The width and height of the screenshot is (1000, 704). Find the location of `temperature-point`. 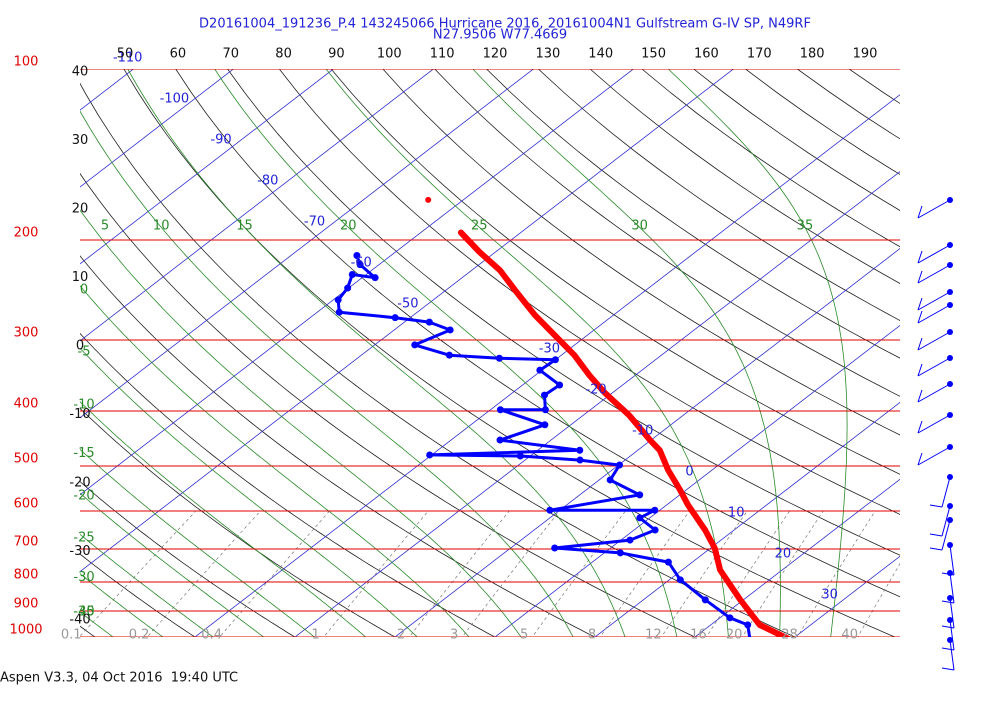

temperature-point is located at coordinates (428, 200).